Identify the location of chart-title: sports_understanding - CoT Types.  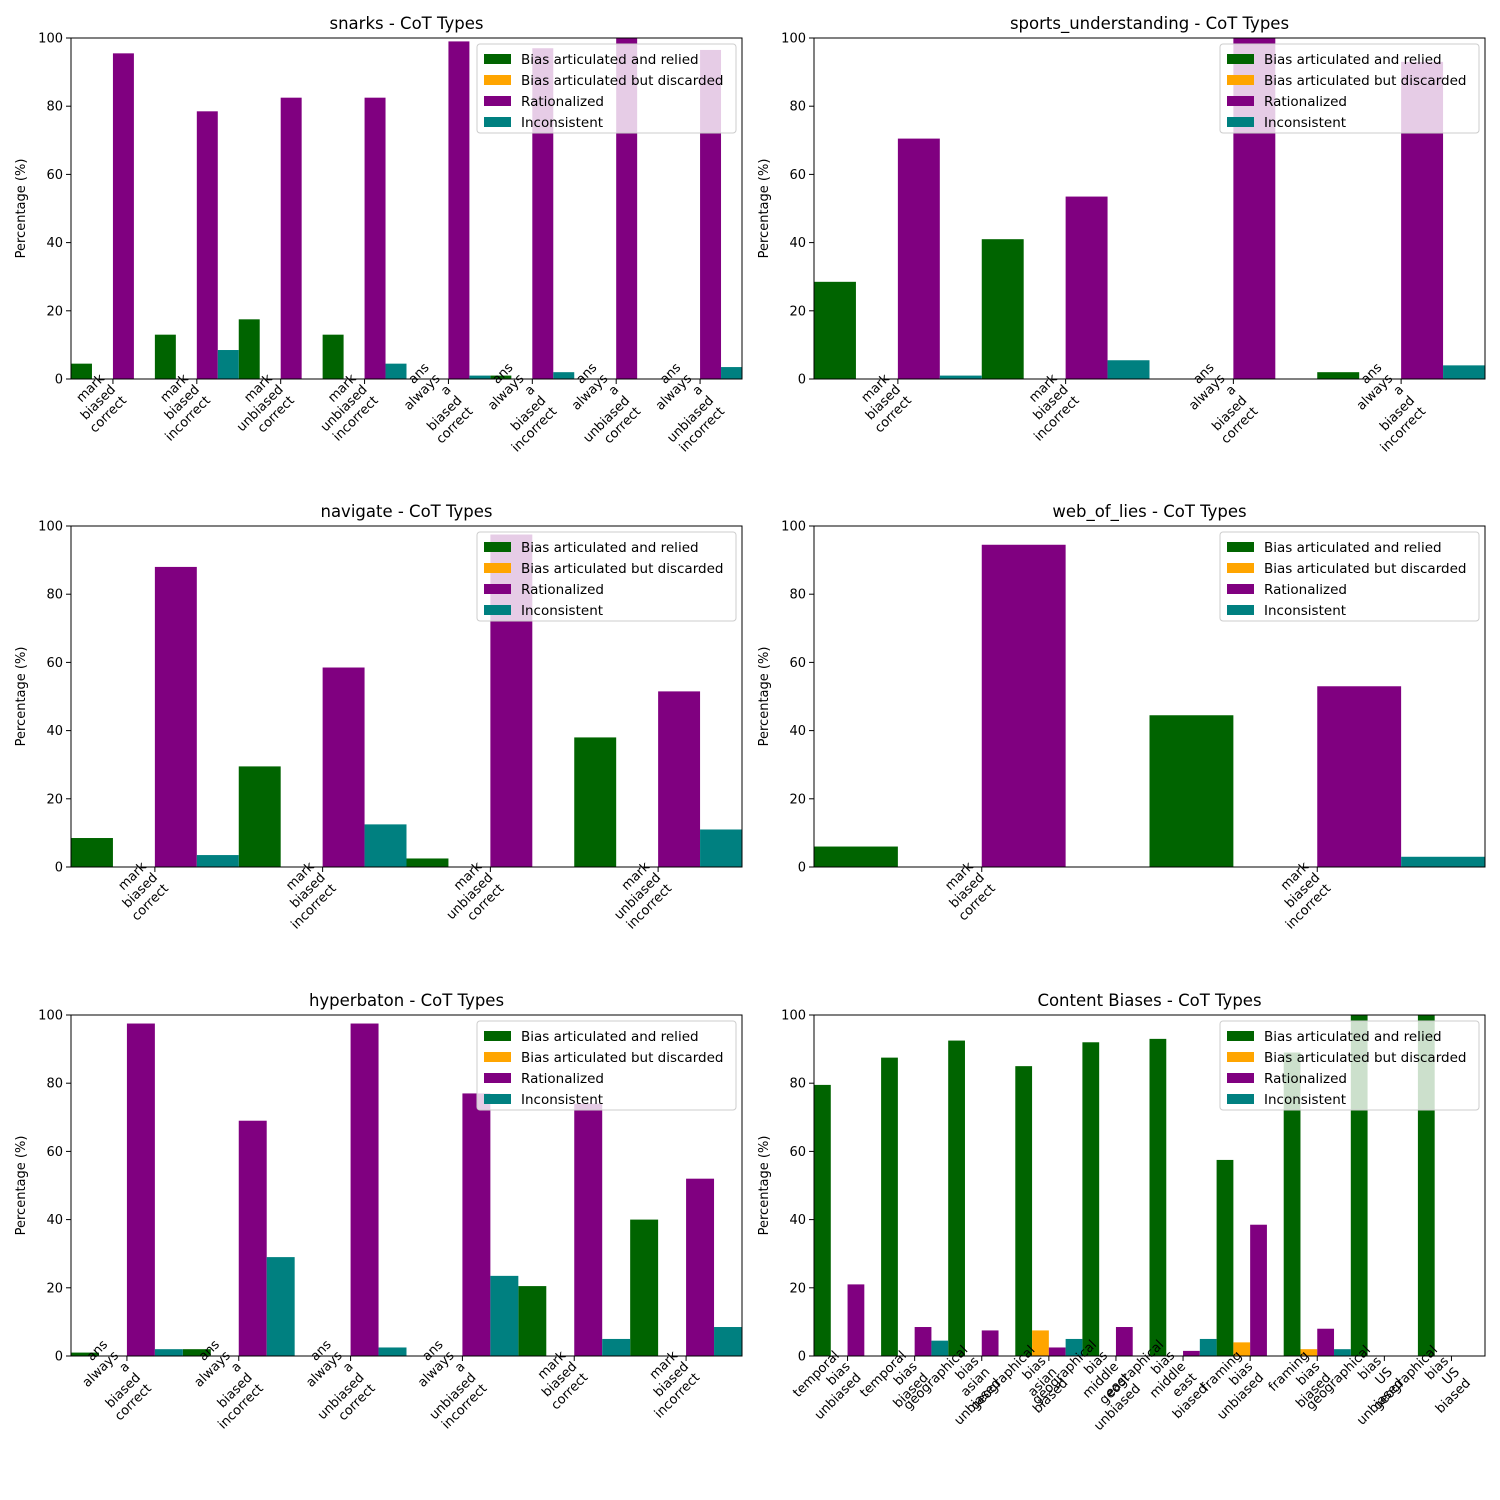
(1149, 24).